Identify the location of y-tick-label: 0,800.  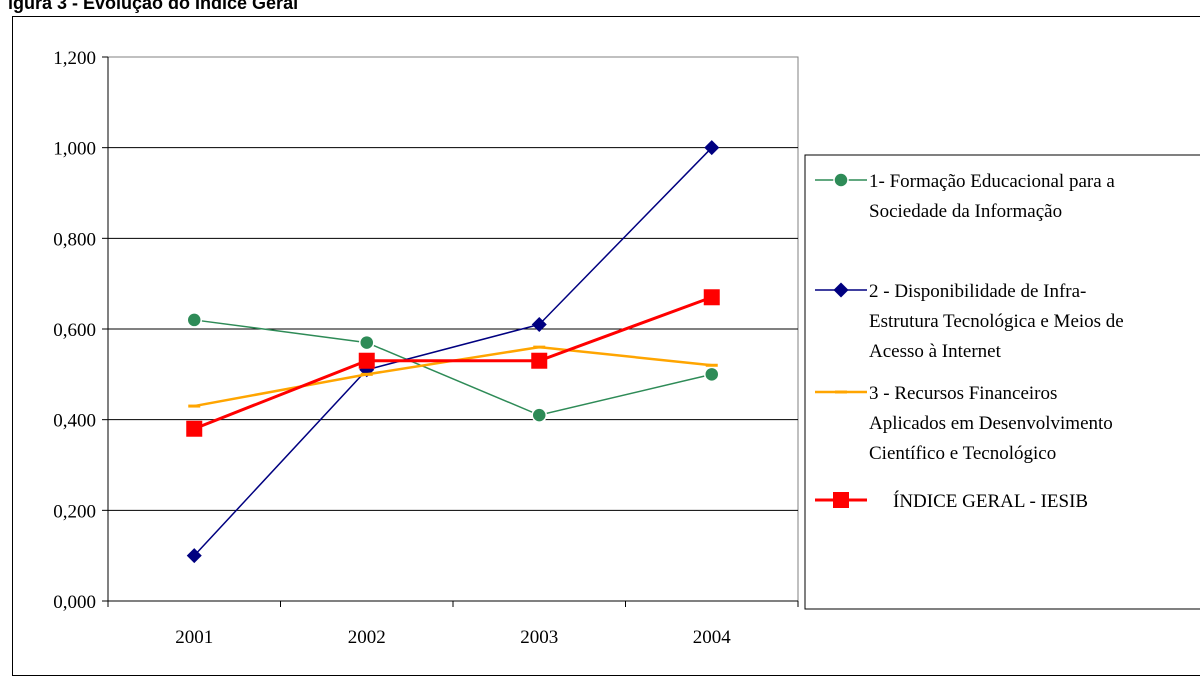
(74, 239).